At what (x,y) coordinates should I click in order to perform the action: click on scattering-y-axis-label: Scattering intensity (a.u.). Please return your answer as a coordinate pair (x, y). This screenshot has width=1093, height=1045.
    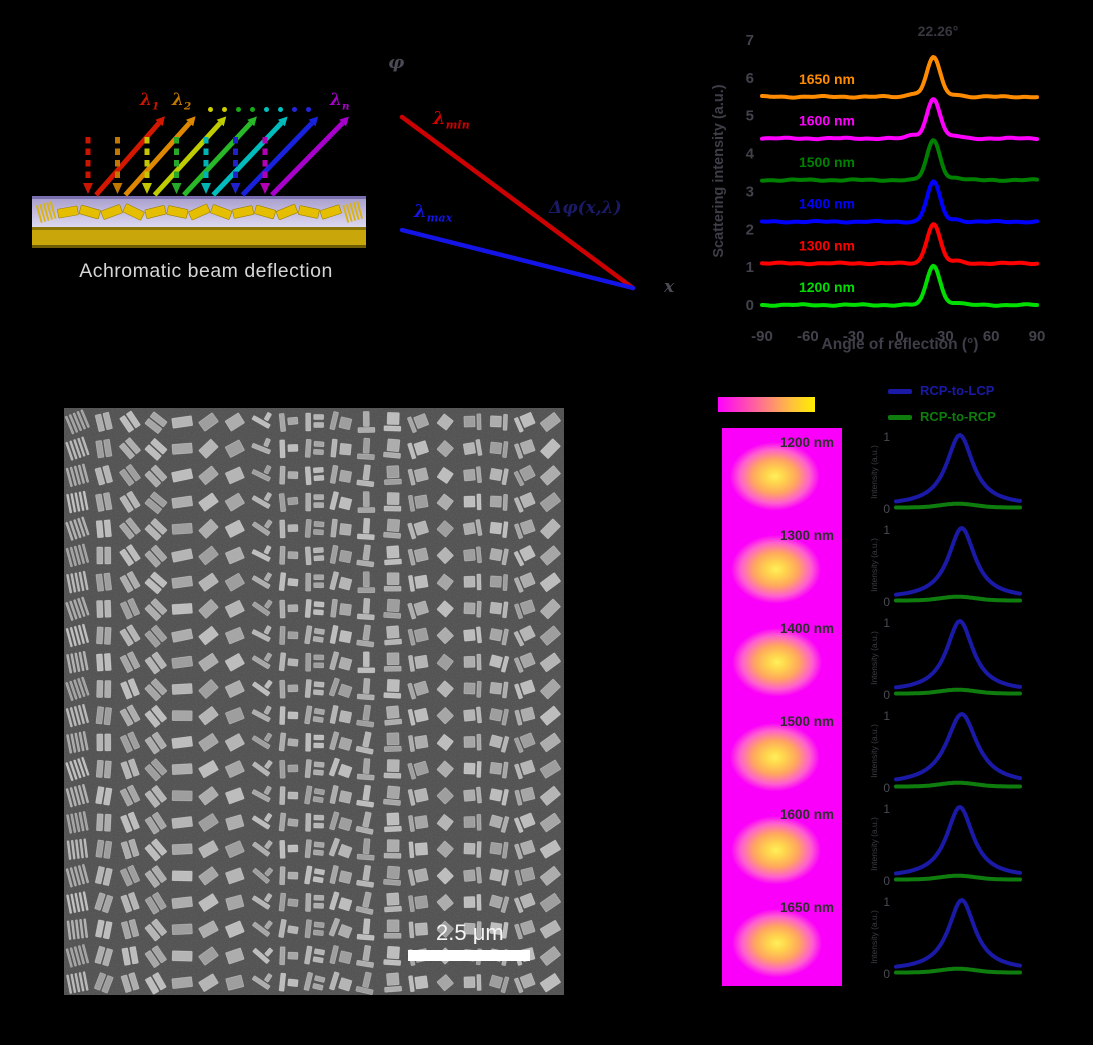
    Looking at the image, I should click on (719, 171).